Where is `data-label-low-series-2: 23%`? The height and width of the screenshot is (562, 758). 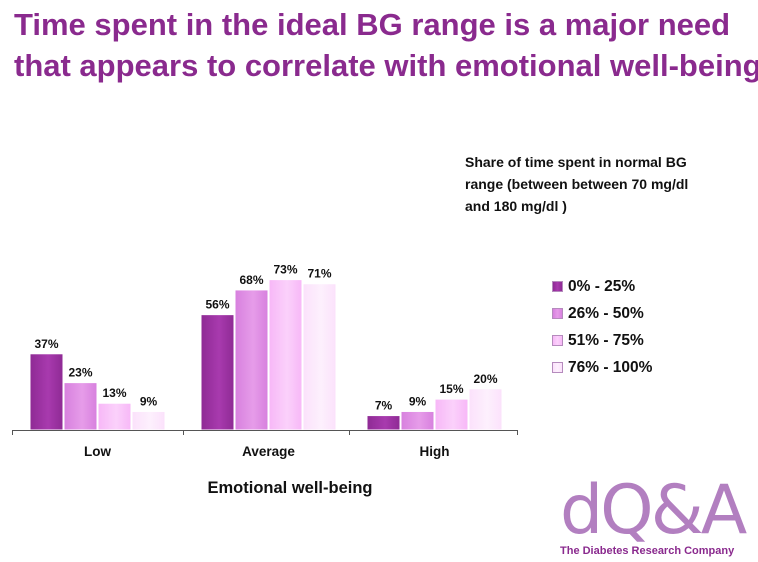
data-label-low-series-2: 23% is located at coordinates (80, 373).